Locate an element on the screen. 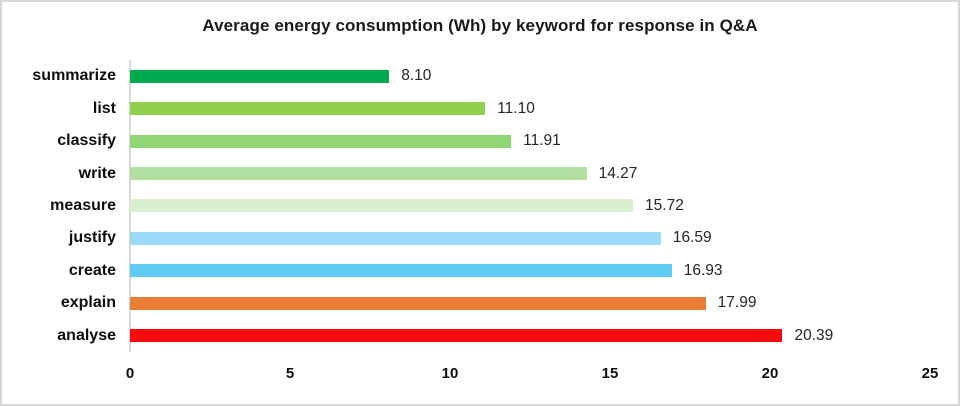 Image resolution: width=960 pixels, height=406 pixels. bar-track: 15.72 is located at coordinates (530, 206).